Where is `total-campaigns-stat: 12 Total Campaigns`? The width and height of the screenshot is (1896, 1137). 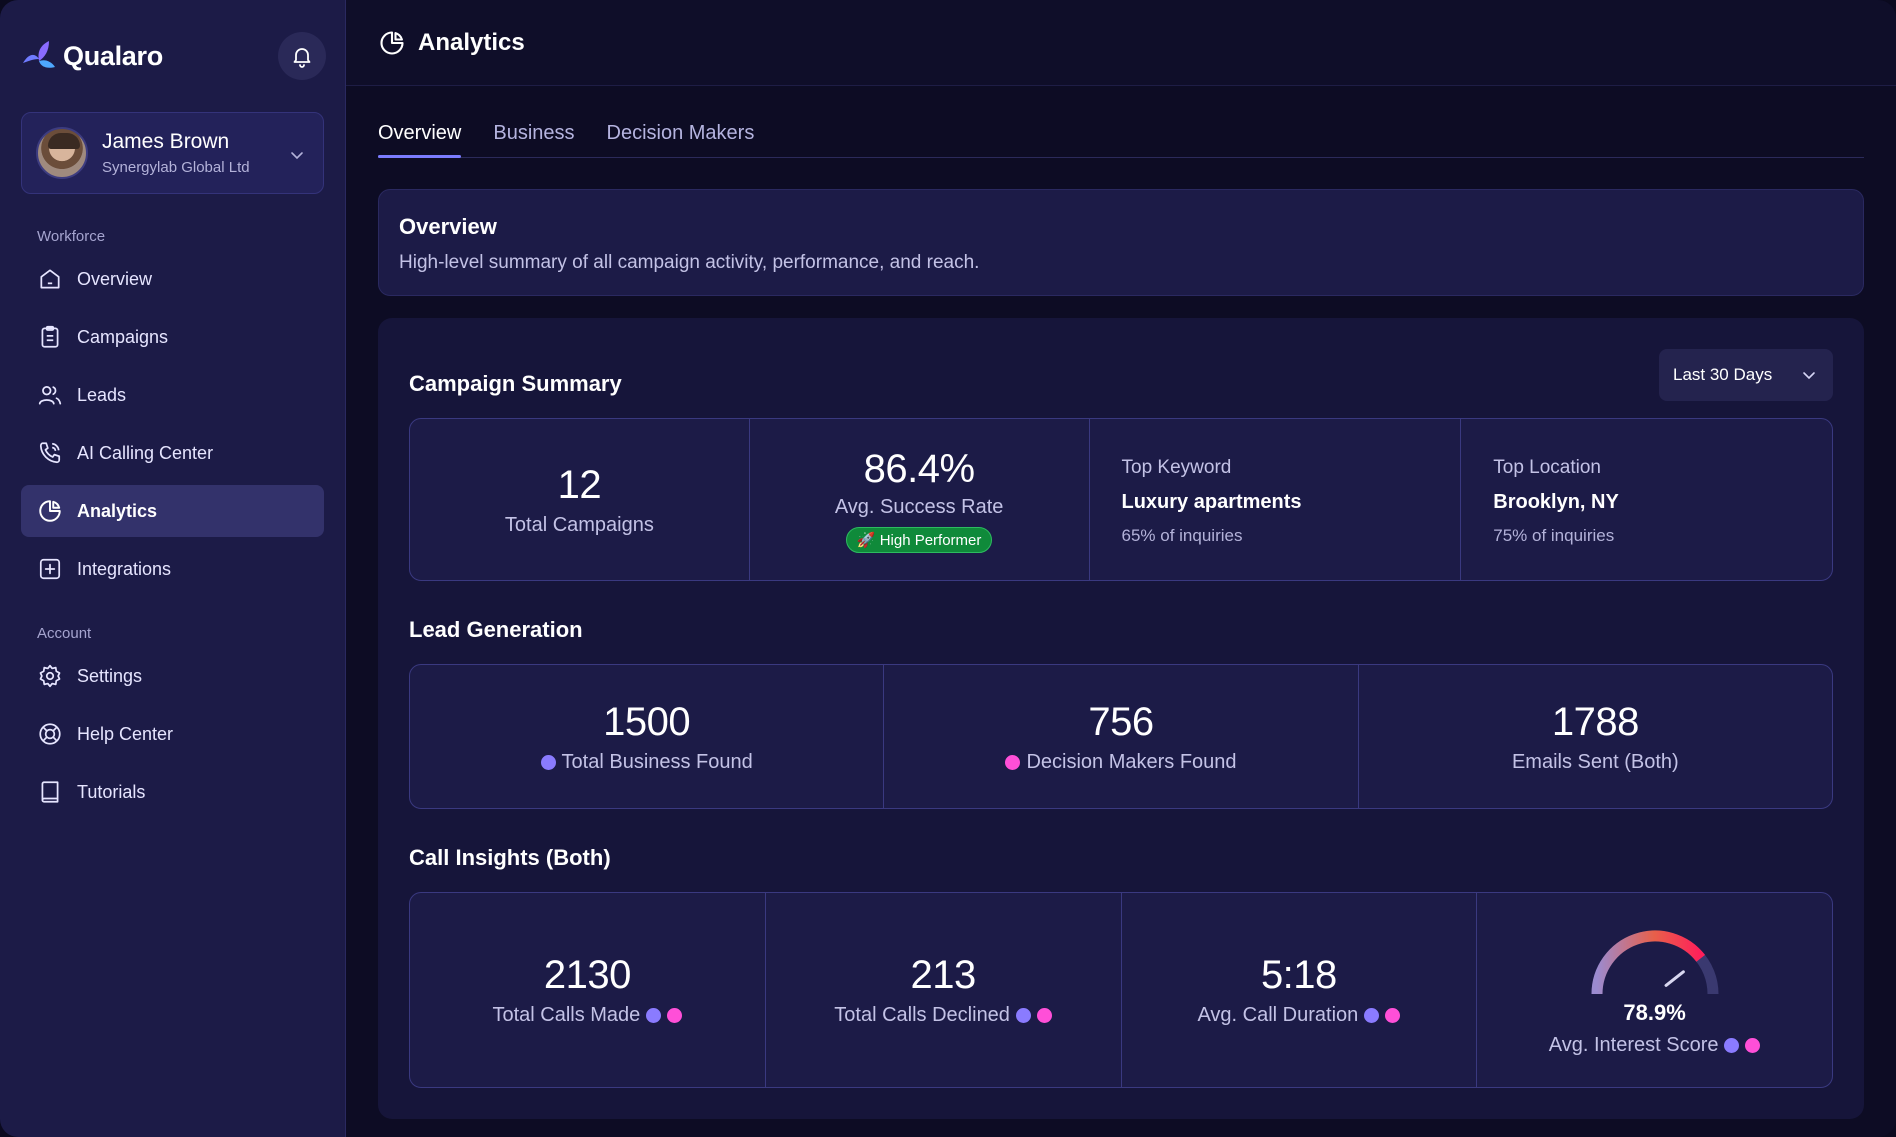
total-campaigns-stat: 12 Total Campaigns is located at coordinates (580, 499).